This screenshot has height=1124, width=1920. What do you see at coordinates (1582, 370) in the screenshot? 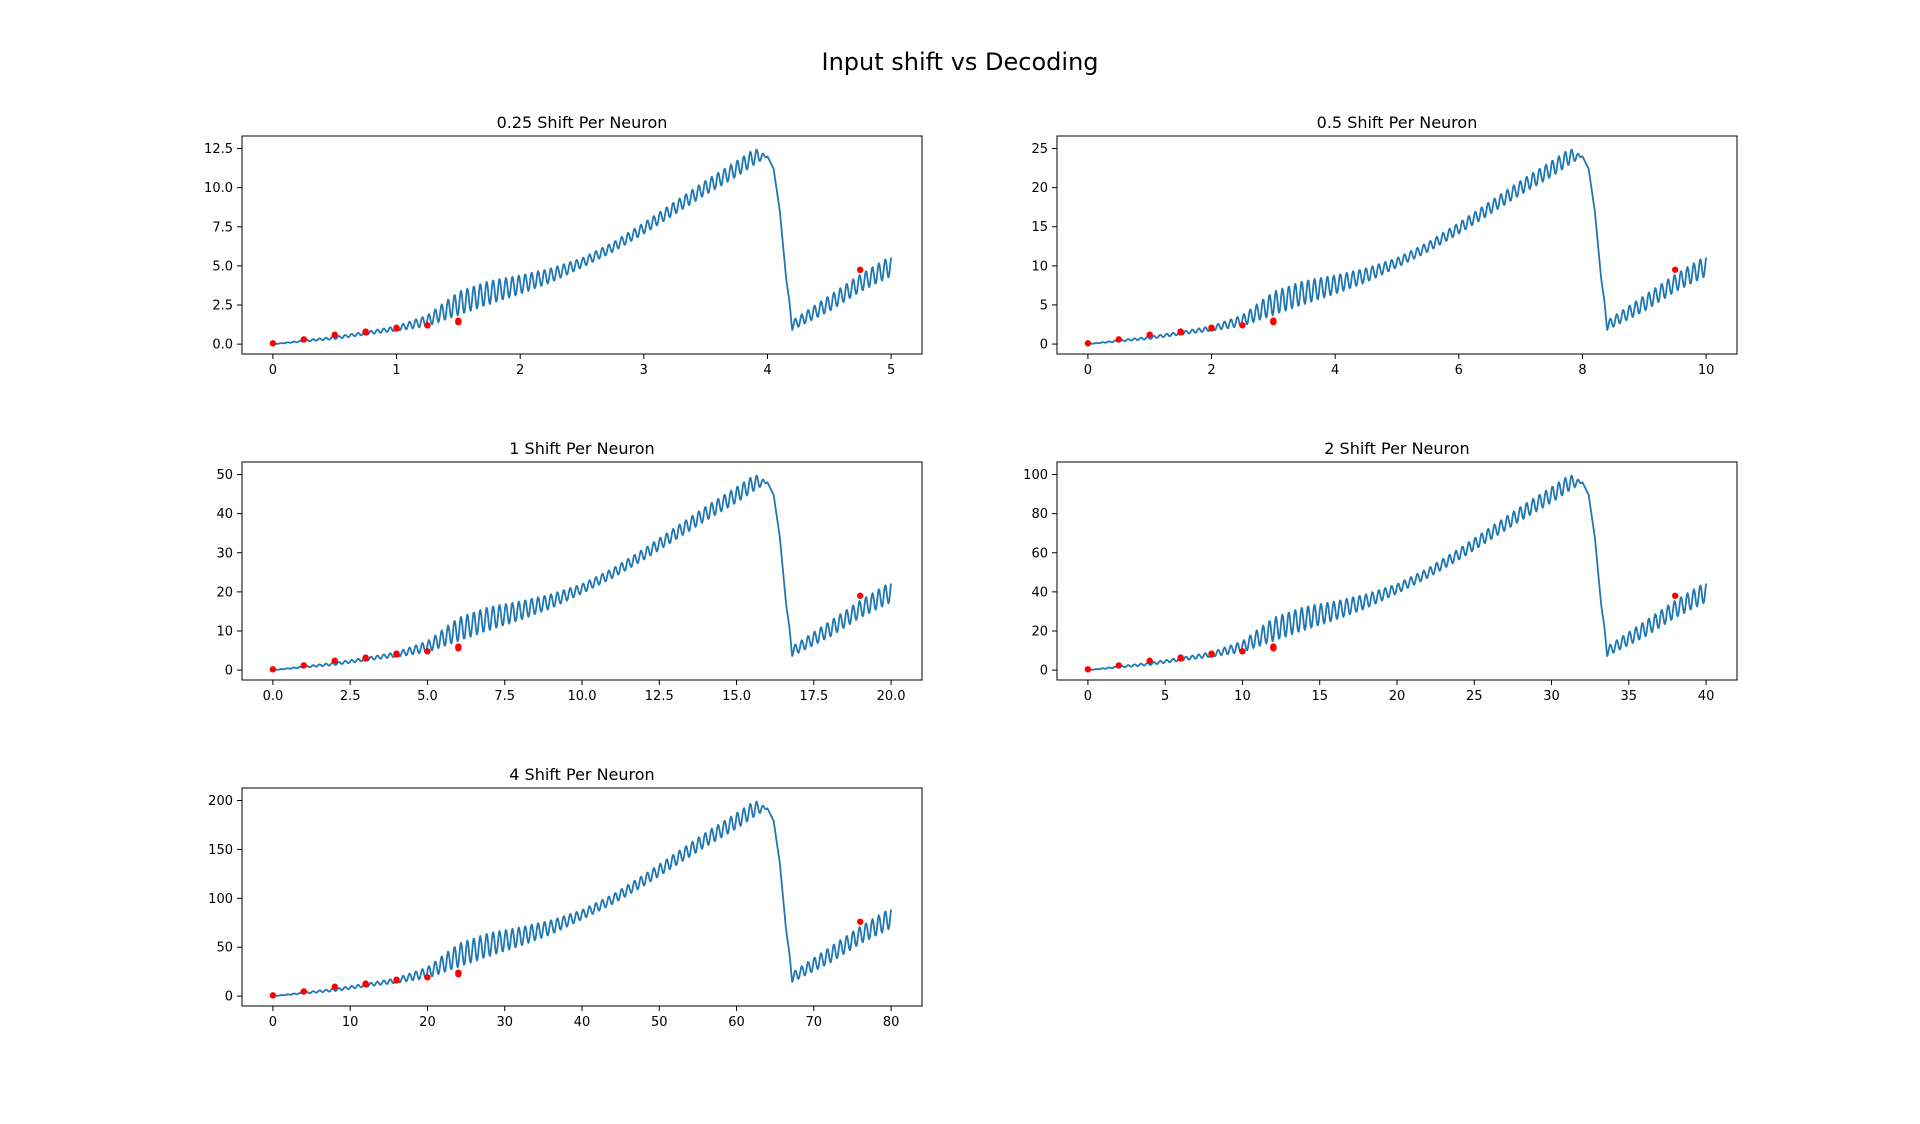
I see `x-tick-label: 8` at bounding box center [1582, 370].